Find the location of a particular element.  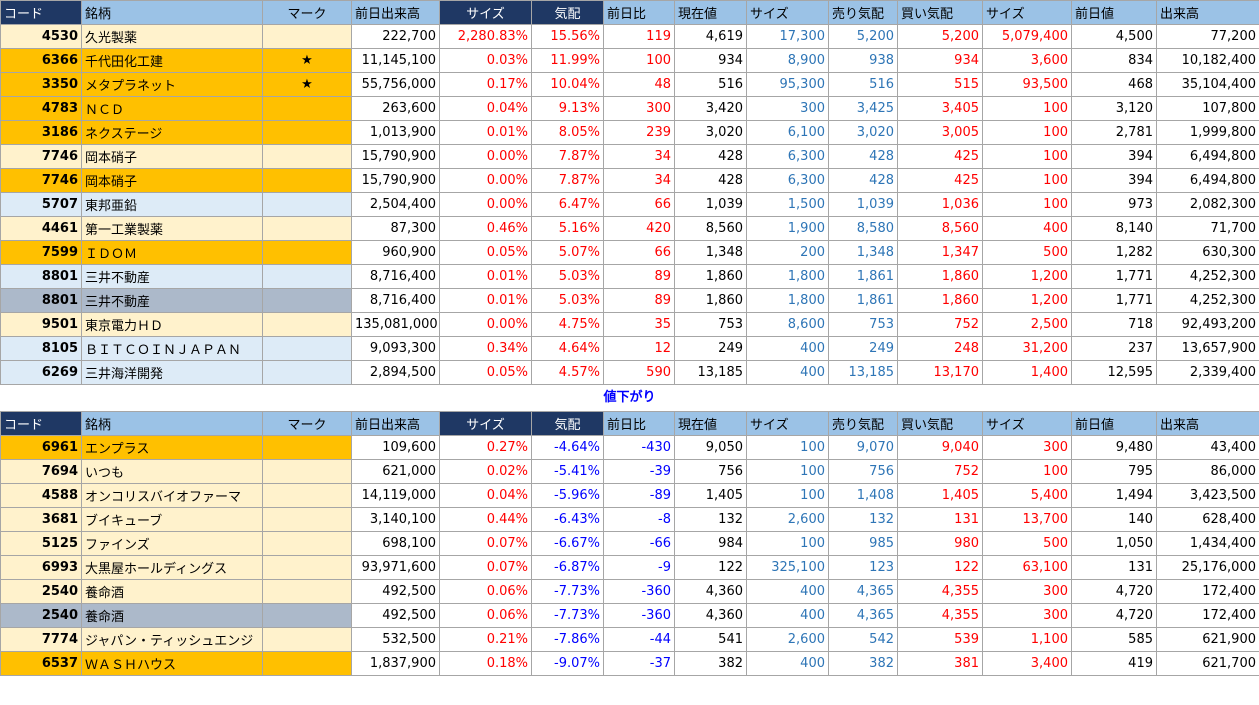

cell-diff: 119 is located at coordinates (639, 36).